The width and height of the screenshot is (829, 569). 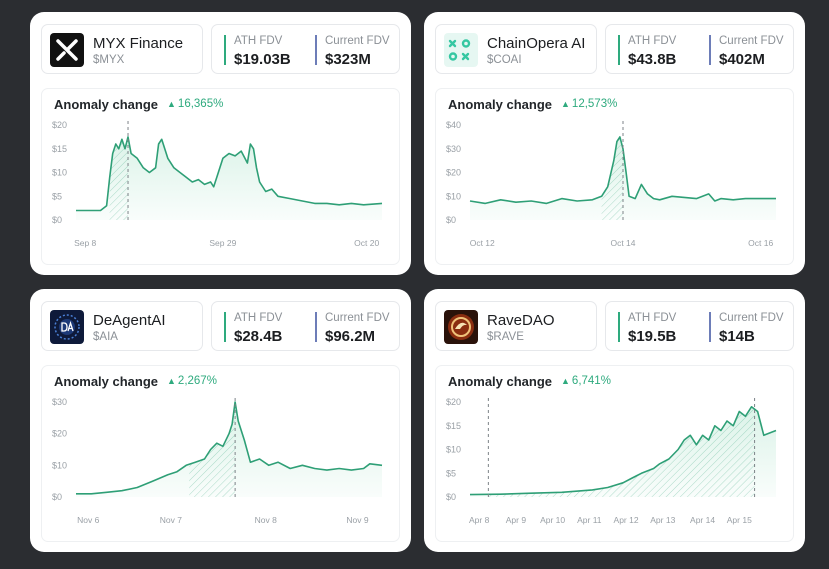 I want to click on token-header: RaveDAO $RAVE, so click(x=516, y=326).